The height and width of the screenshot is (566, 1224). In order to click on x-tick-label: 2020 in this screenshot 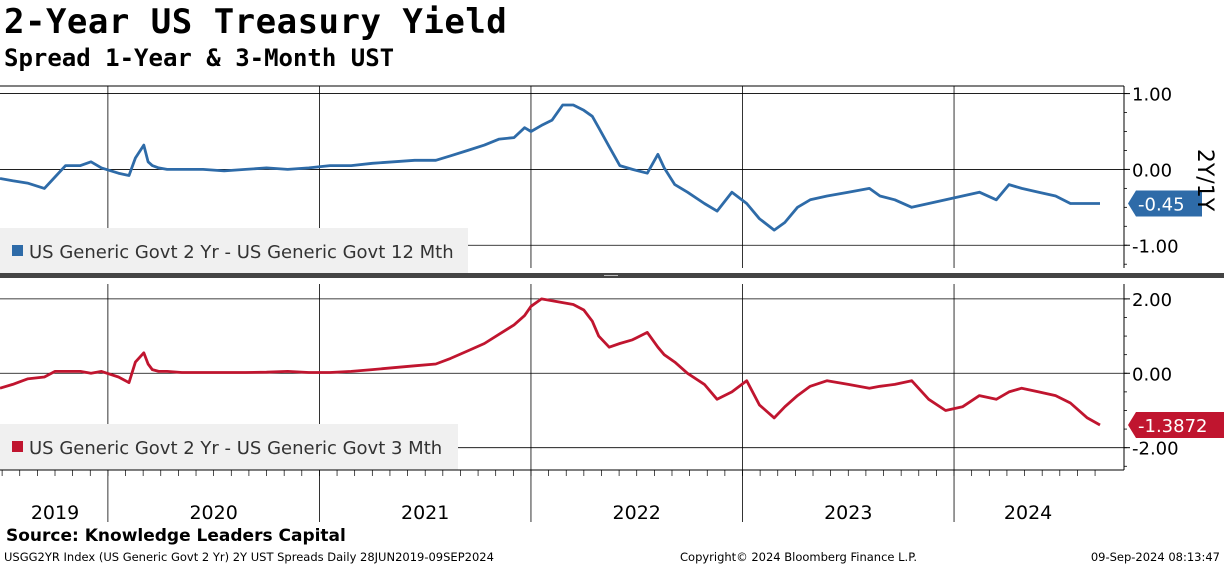, I will do `click(213, 513)`.